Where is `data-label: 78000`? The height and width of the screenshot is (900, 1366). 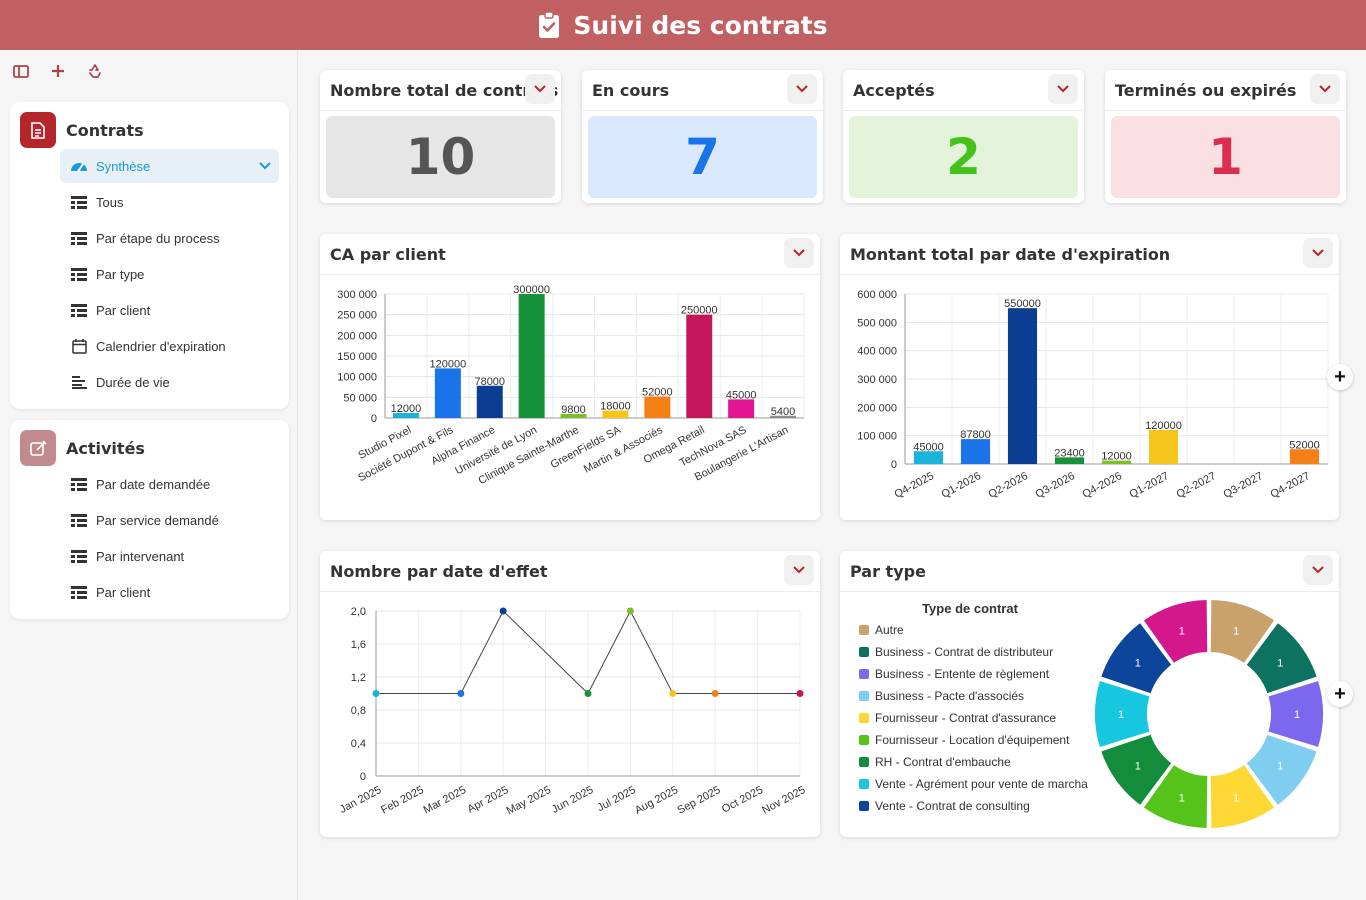
data-label: 78000 is located at coordinates (489, 382).